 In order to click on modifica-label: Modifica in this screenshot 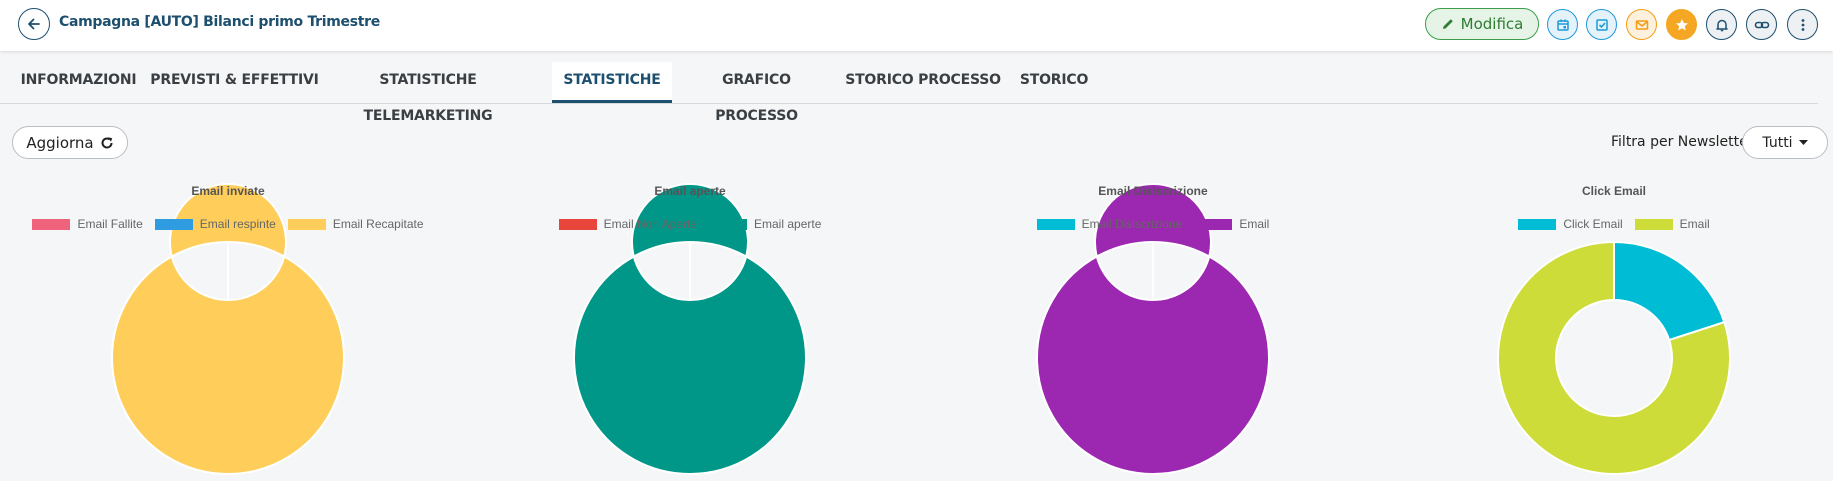, I will do `click(1492, 24)`.